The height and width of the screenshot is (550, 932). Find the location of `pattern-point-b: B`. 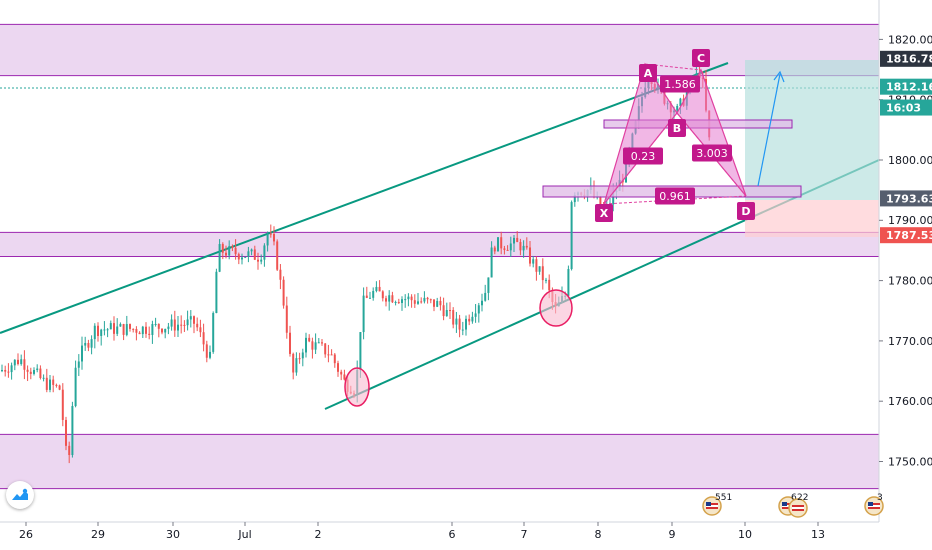

pattern-point-b: B is located at coordinates (677, 128).